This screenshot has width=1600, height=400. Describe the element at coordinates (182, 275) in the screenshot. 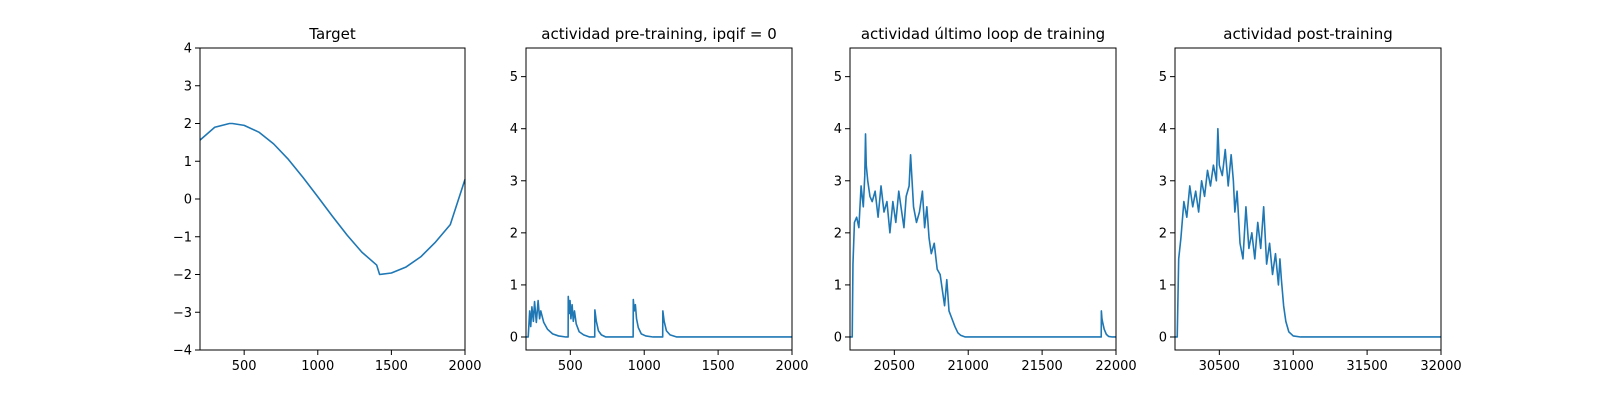

I see `y-tick-label: −2` at that location.